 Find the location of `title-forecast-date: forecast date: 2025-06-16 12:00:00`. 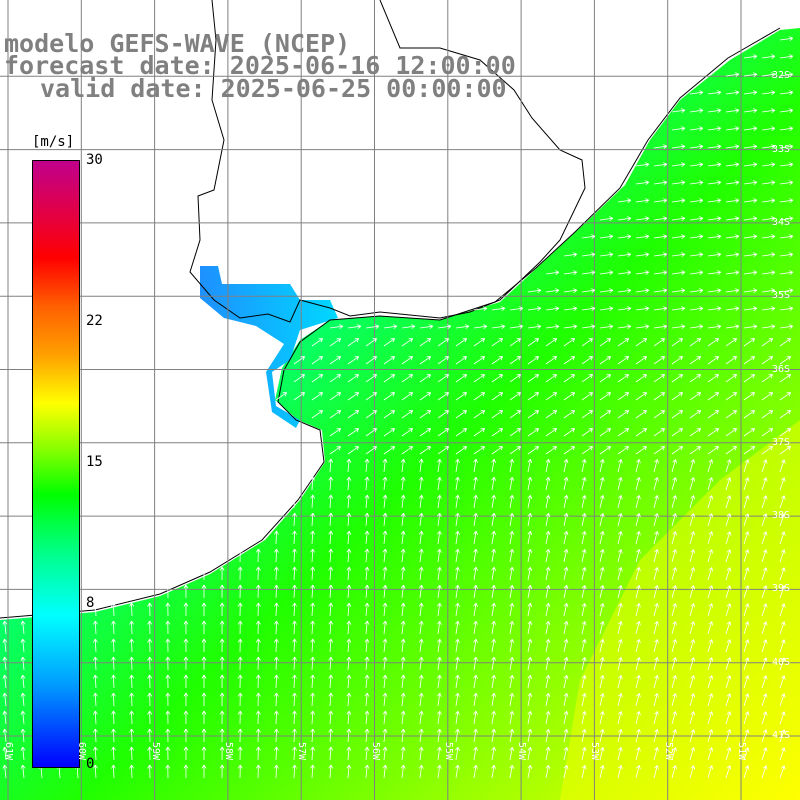

title-forecast-date: forecast date: 2025-06-16 12:00:00 is located at coordinates (260, 65).